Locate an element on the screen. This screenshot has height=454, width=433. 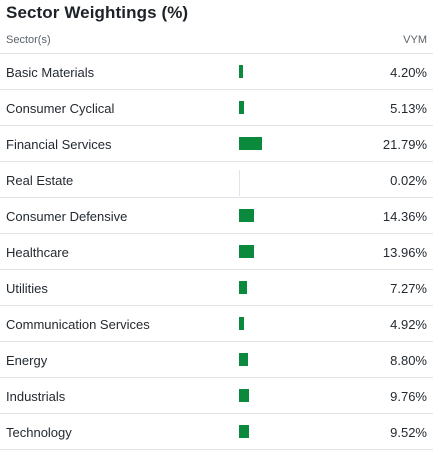
sector-weight: 4.92% is located at coordinates (408, 324).